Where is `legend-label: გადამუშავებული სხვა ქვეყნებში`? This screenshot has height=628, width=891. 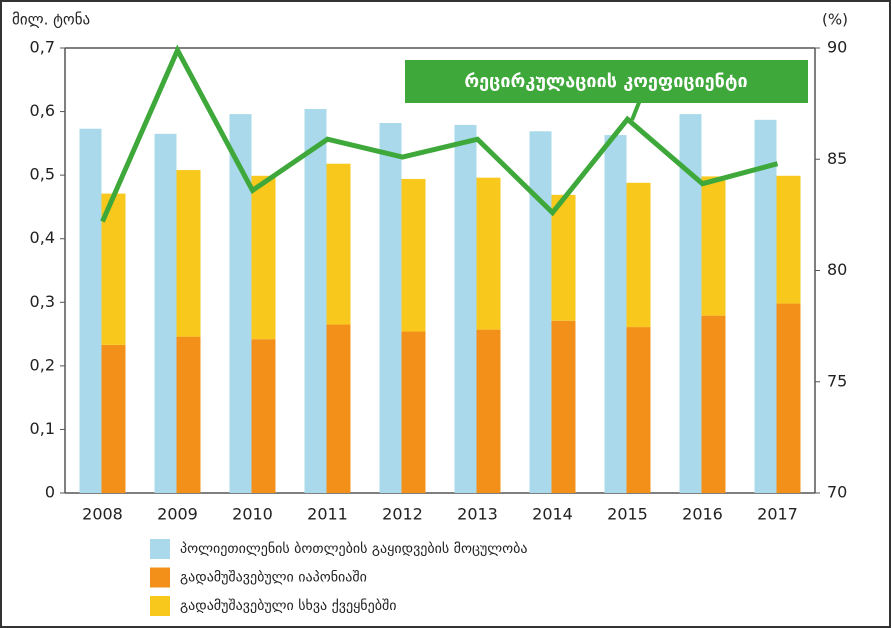
legend-label: გადამუშავებული სხვა ქვეყნებში is located at coordinates (288, 606).